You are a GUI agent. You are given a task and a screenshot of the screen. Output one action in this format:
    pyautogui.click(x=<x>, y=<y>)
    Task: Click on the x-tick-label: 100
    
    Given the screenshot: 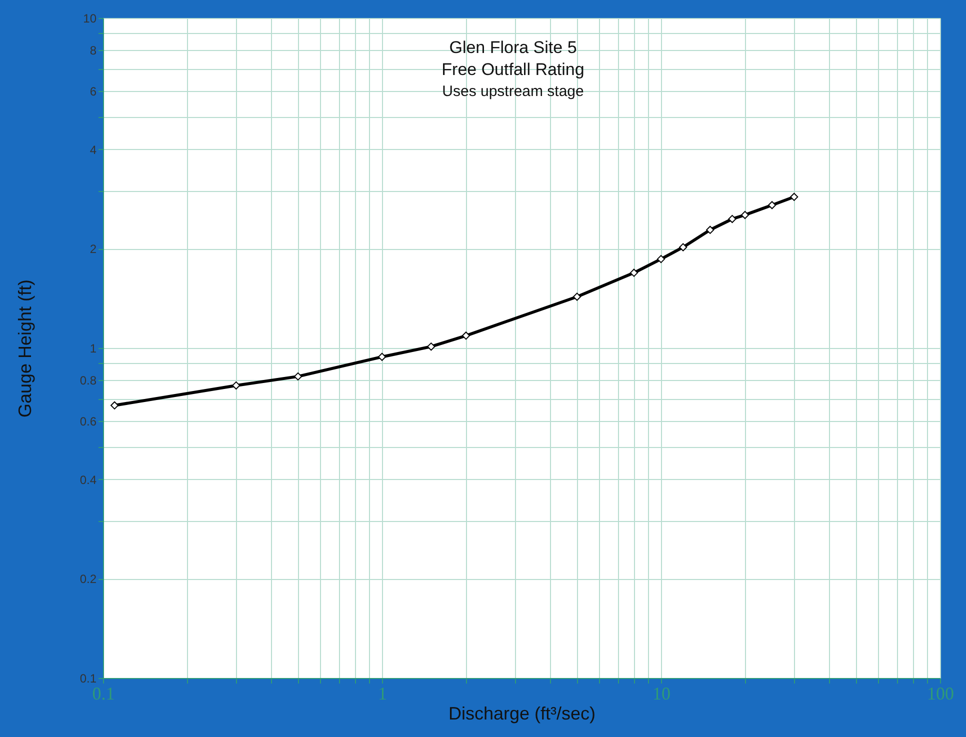 What is the action you would take?
    pyautogui.click(x=940, y=694)
    